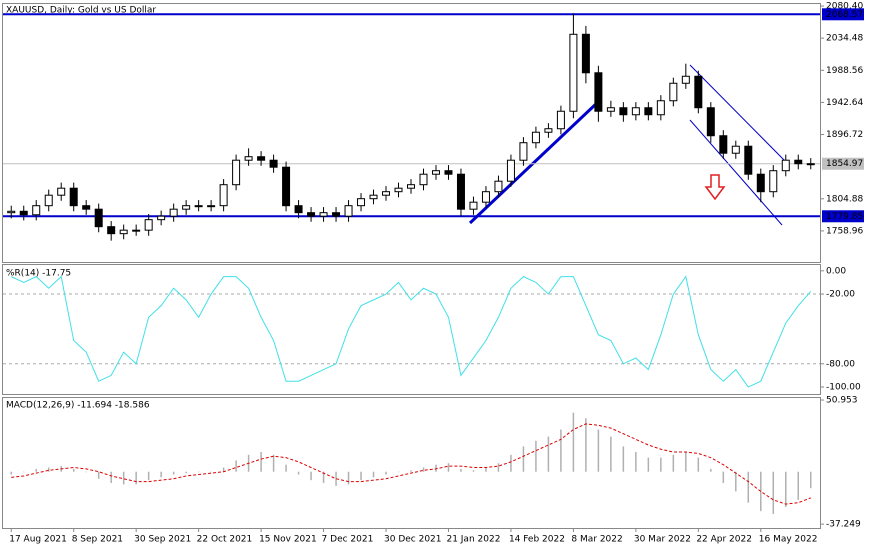 The height and width of the screenshot is (550, 875). Describe the element at coordinates (78, 406) in the screenshot. I see `macd-title: MACD(12,26,9) -11.694 -18.586` at that location.